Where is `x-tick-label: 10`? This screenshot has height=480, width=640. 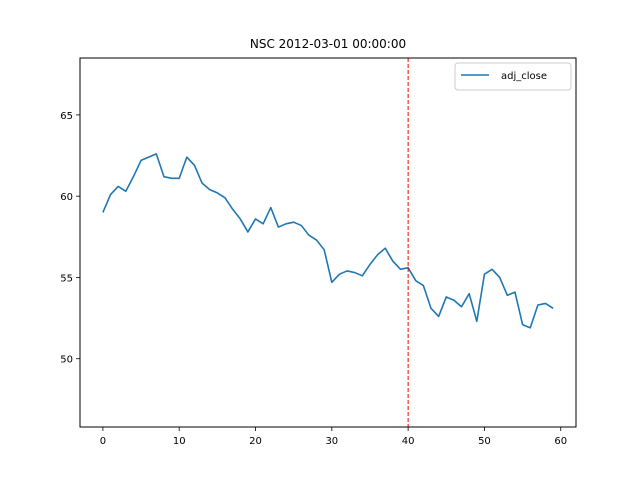
x-tick-label: 10 is located at coordinates (179, 441).